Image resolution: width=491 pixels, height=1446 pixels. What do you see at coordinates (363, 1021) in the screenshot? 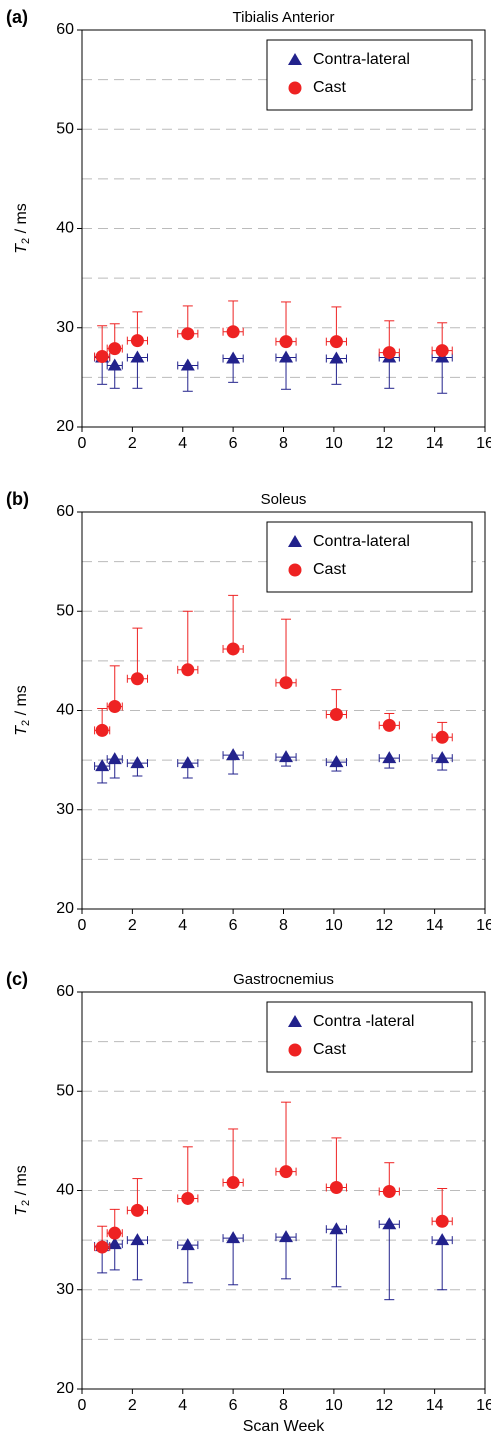
I see `legend-label: Contra -lateral` at bounding box center [363, 1021].